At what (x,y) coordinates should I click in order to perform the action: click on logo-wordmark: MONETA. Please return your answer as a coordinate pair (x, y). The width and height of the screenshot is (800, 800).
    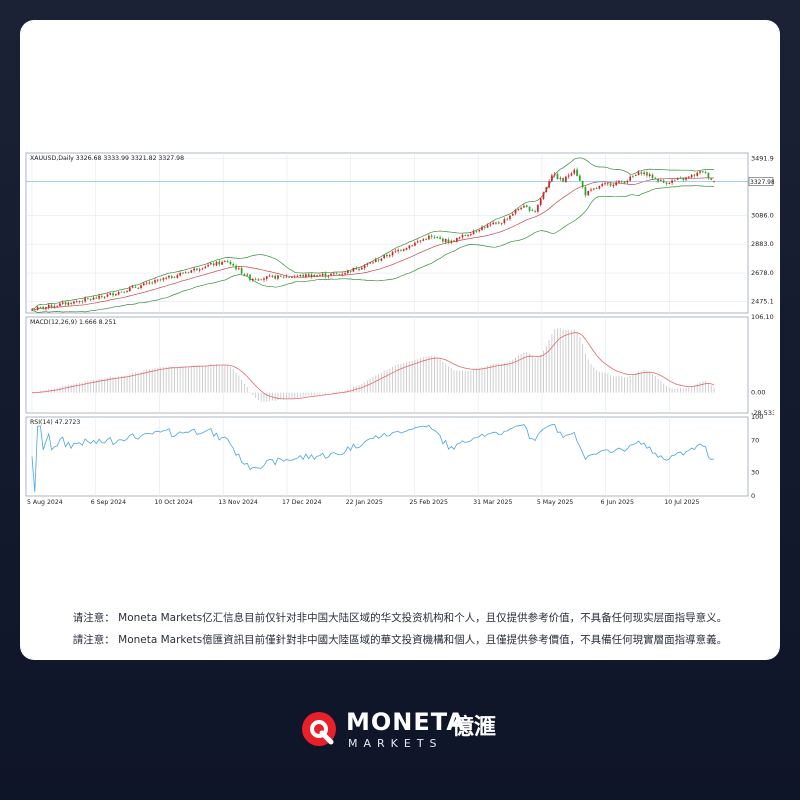
    Looking at the image, I should click on (406, 722).